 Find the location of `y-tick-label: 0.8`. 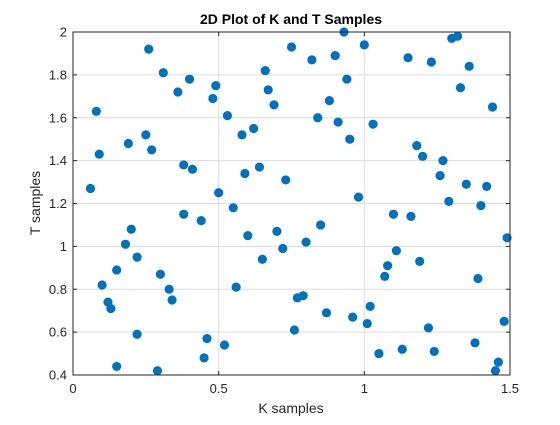

y-tick-label: 0.8 is located at coordinates (58, 289).